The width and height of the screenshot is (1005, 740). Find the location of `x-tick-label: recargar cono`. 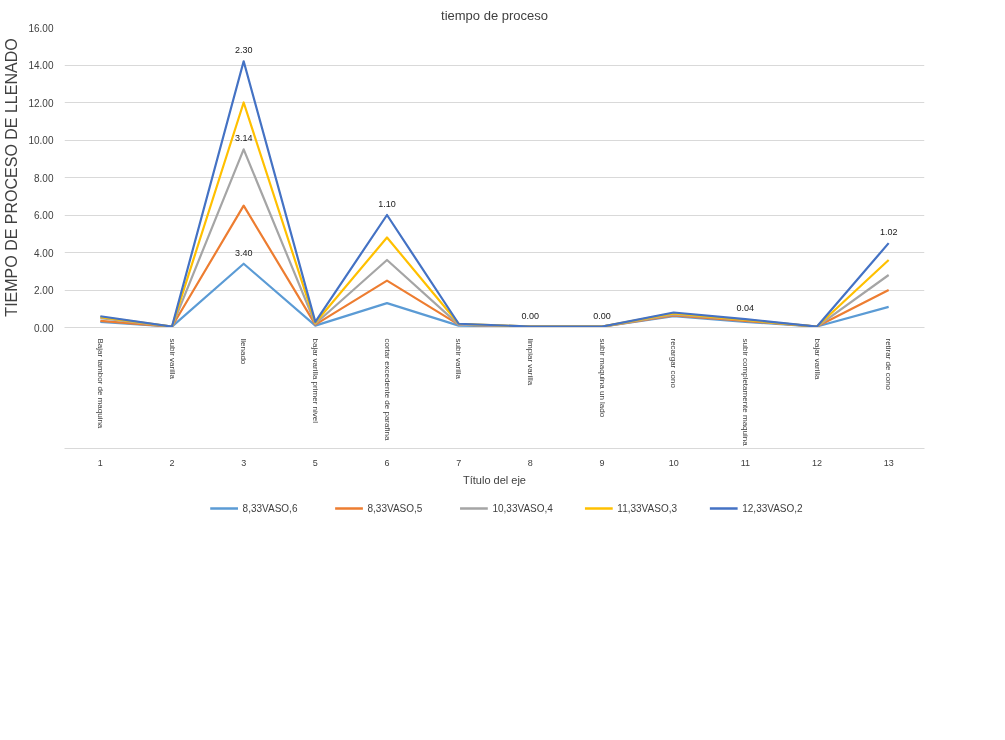

x-tick-label: recargar cono is located at coordinates (674, 363).